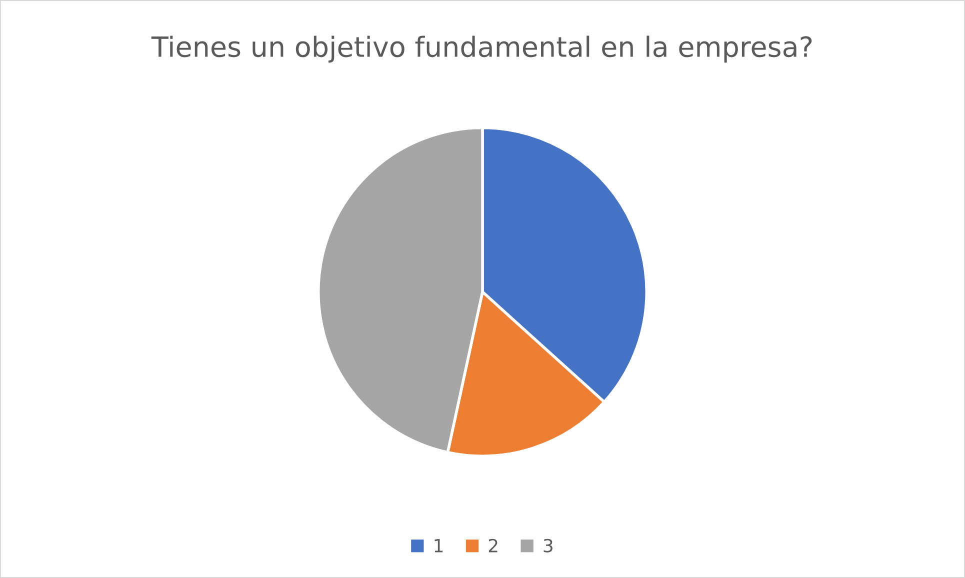 The image size is (965, 578). What do you see at coordinates (438, 545) in the screenshot?
I see `legend-label: 1` at bounding box center [438, 545].